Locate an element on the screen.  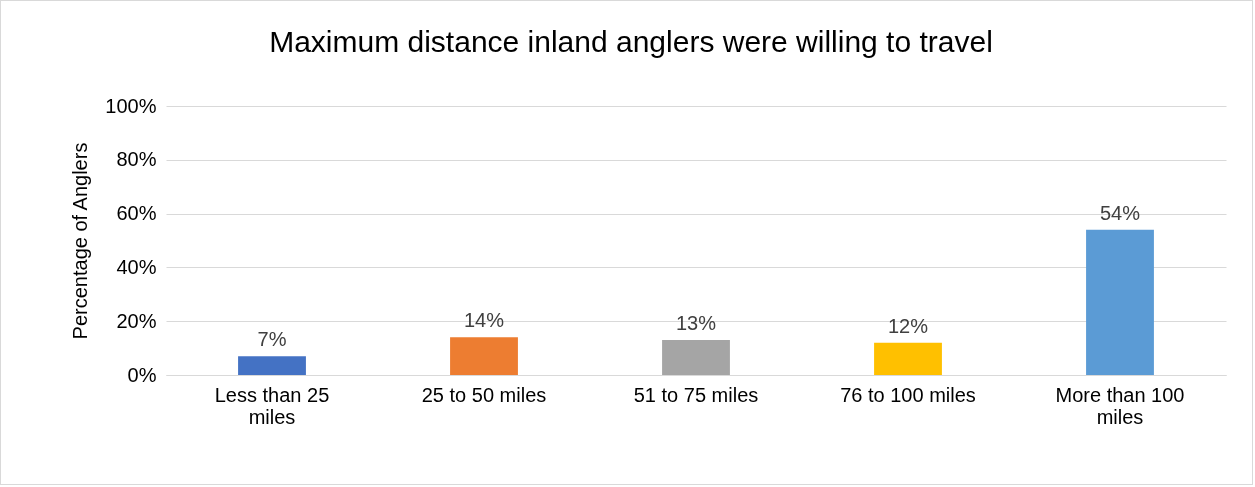
x-tick-label: 51 to 75 miles is located at coordinates (696, 394).